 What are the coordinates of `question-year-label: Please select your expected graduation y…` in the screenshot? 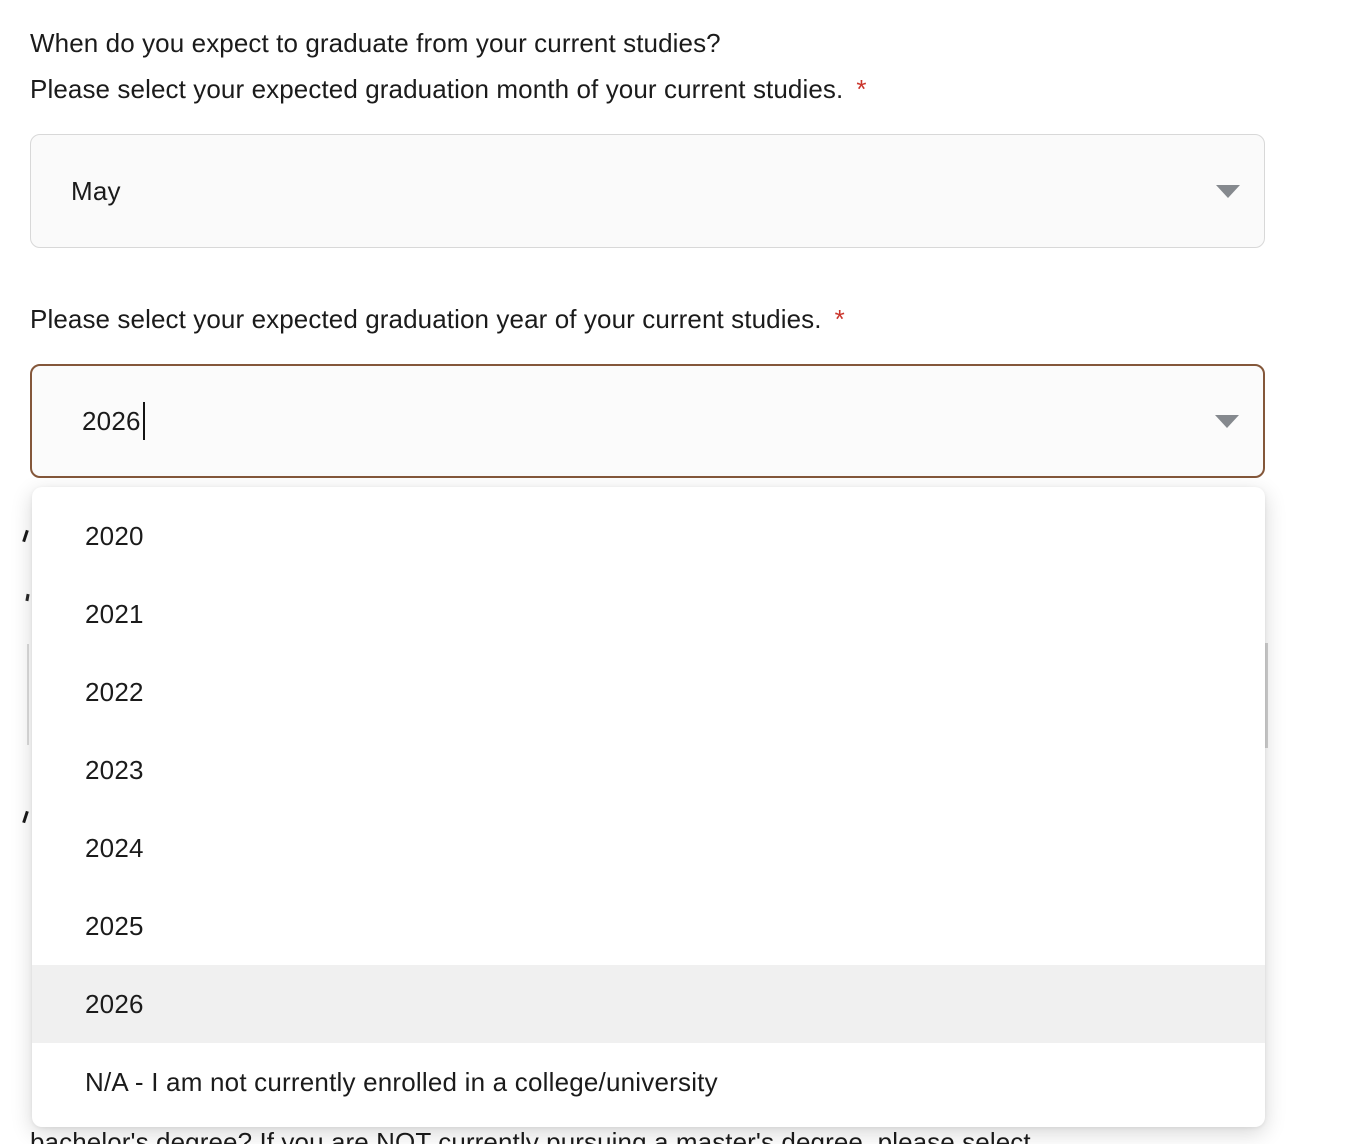 It's located at (437, 319).